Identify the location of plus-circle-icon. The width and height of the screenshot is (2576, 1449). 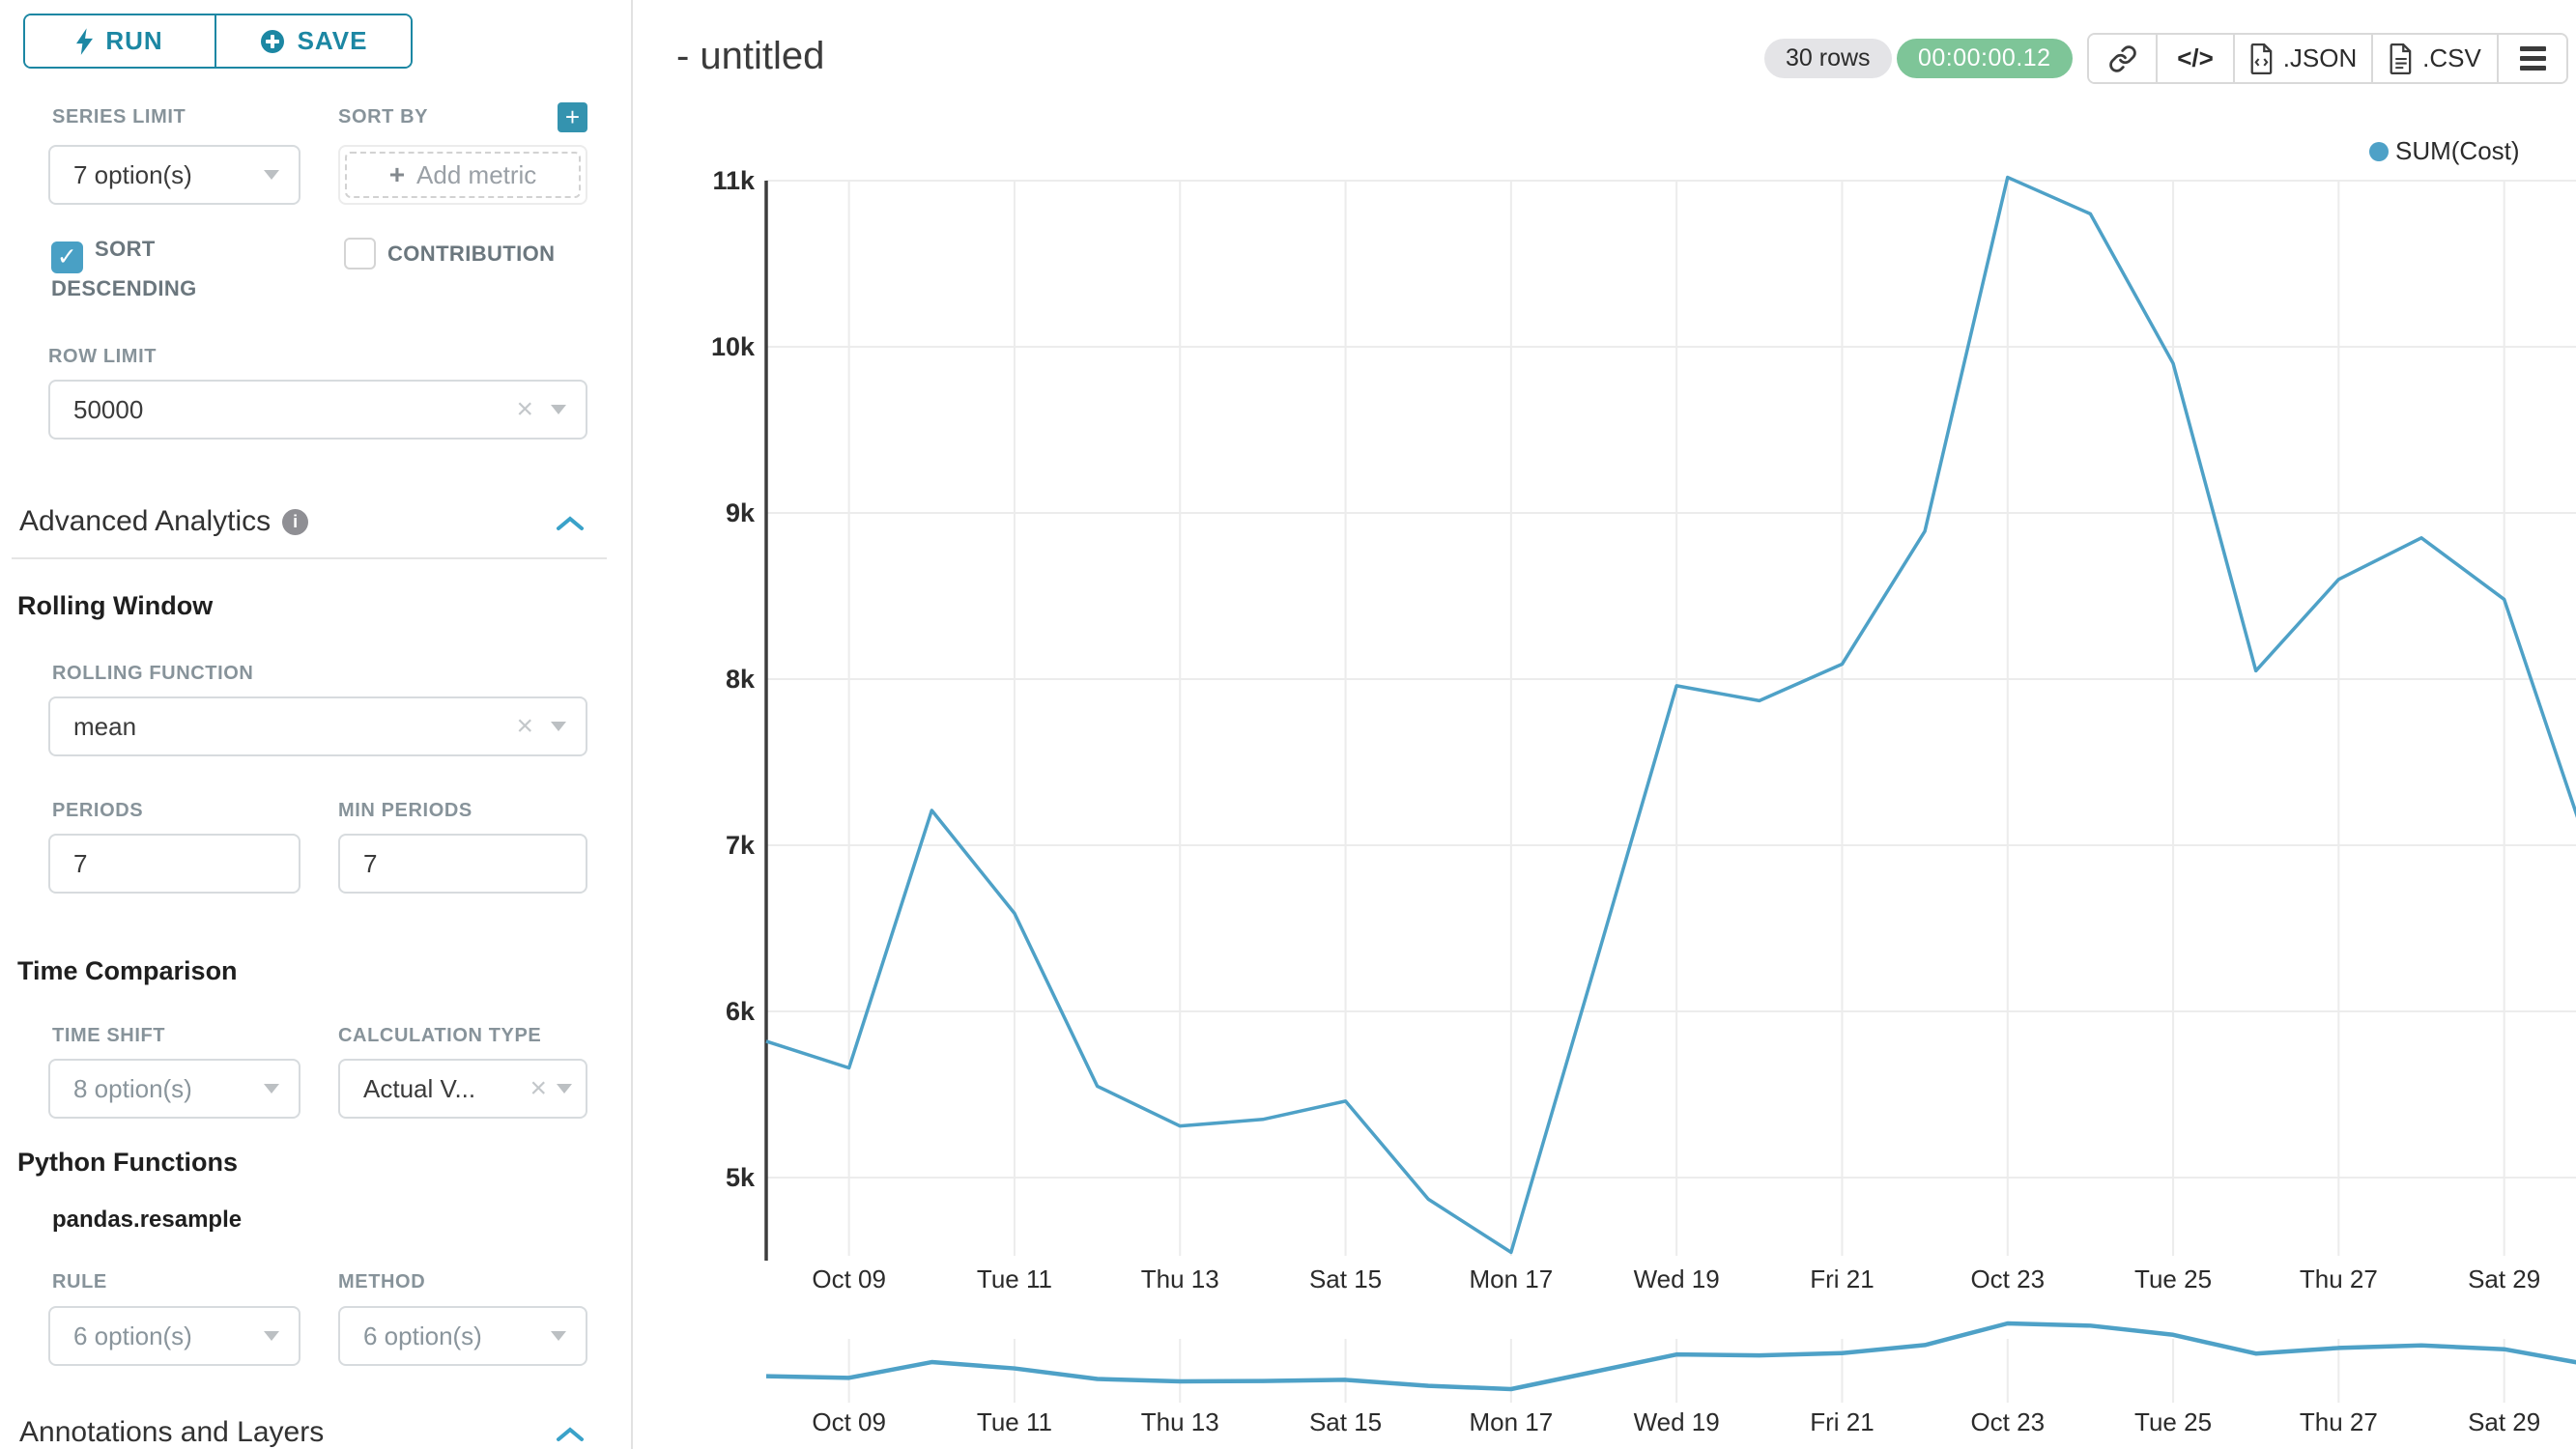
(272, 41).